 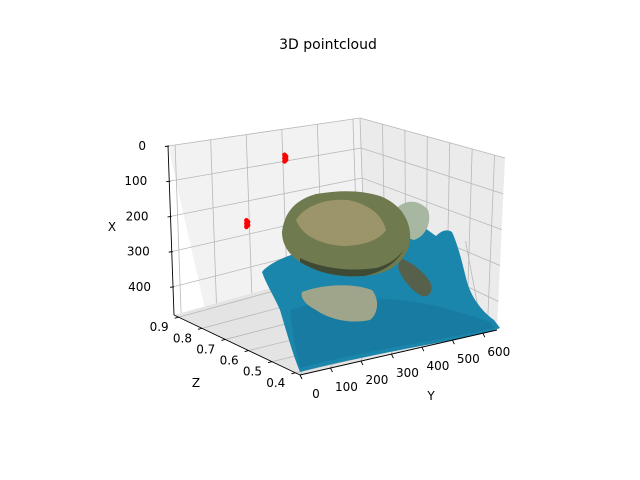 What do you see at coordinates (182, 338) in the screenshot?
I see `z-tick-label: 0.8` at bounding box center [182, 338].